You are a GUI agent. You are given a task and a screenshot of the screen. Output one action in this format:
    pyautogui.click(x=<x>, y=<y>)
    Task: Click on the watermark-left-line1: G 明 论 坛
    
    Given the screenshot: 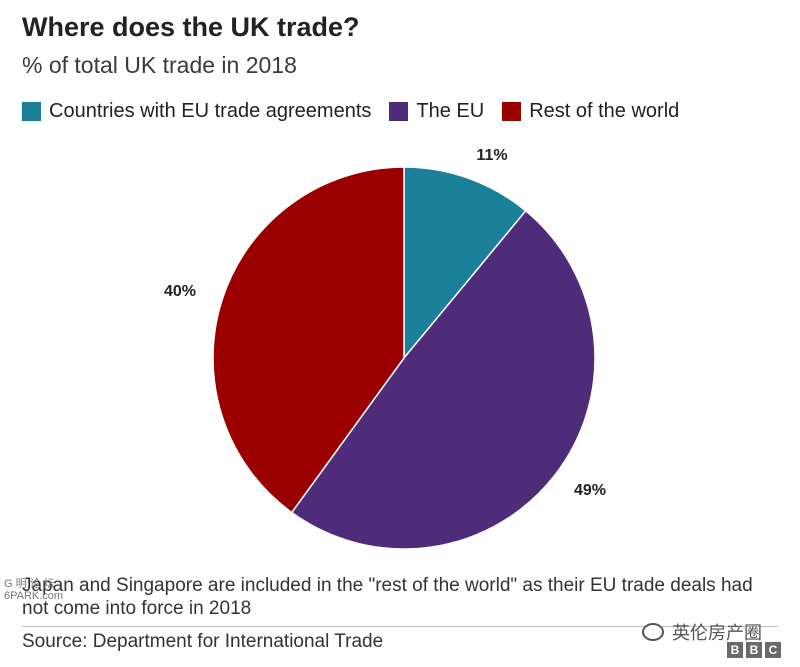 What is the action you would take?
    pyautogui.click(x=29, y=584)
    